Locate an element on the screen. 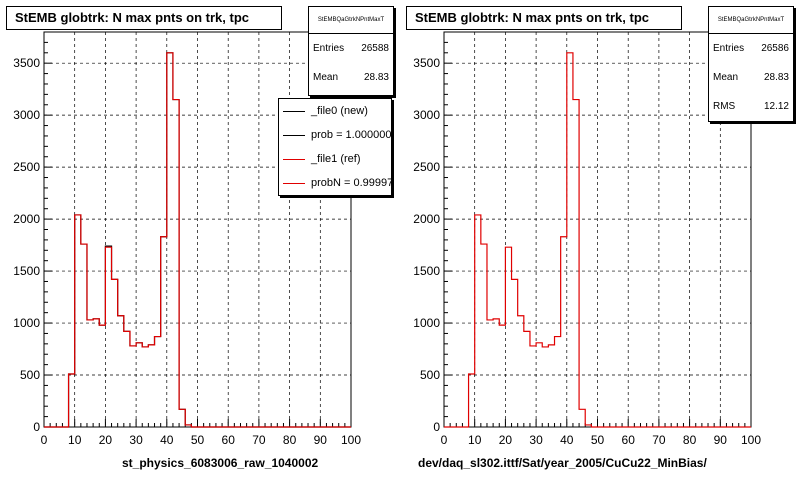  x-tick-label-left-10: 100 is located at coordinates (351, 440).